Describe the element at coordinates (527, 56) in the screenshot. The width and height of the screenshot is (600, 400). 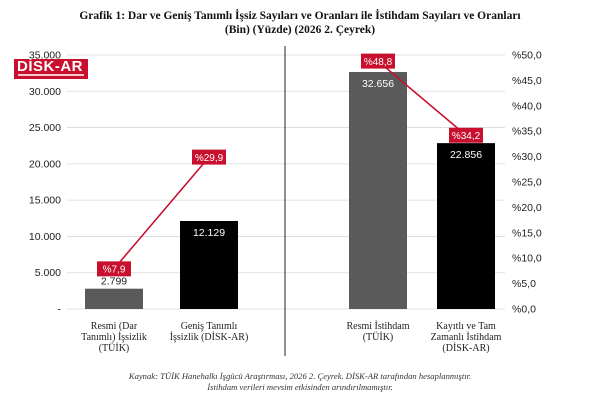
I see `right-axis-tick-label: %50,0` at that location.